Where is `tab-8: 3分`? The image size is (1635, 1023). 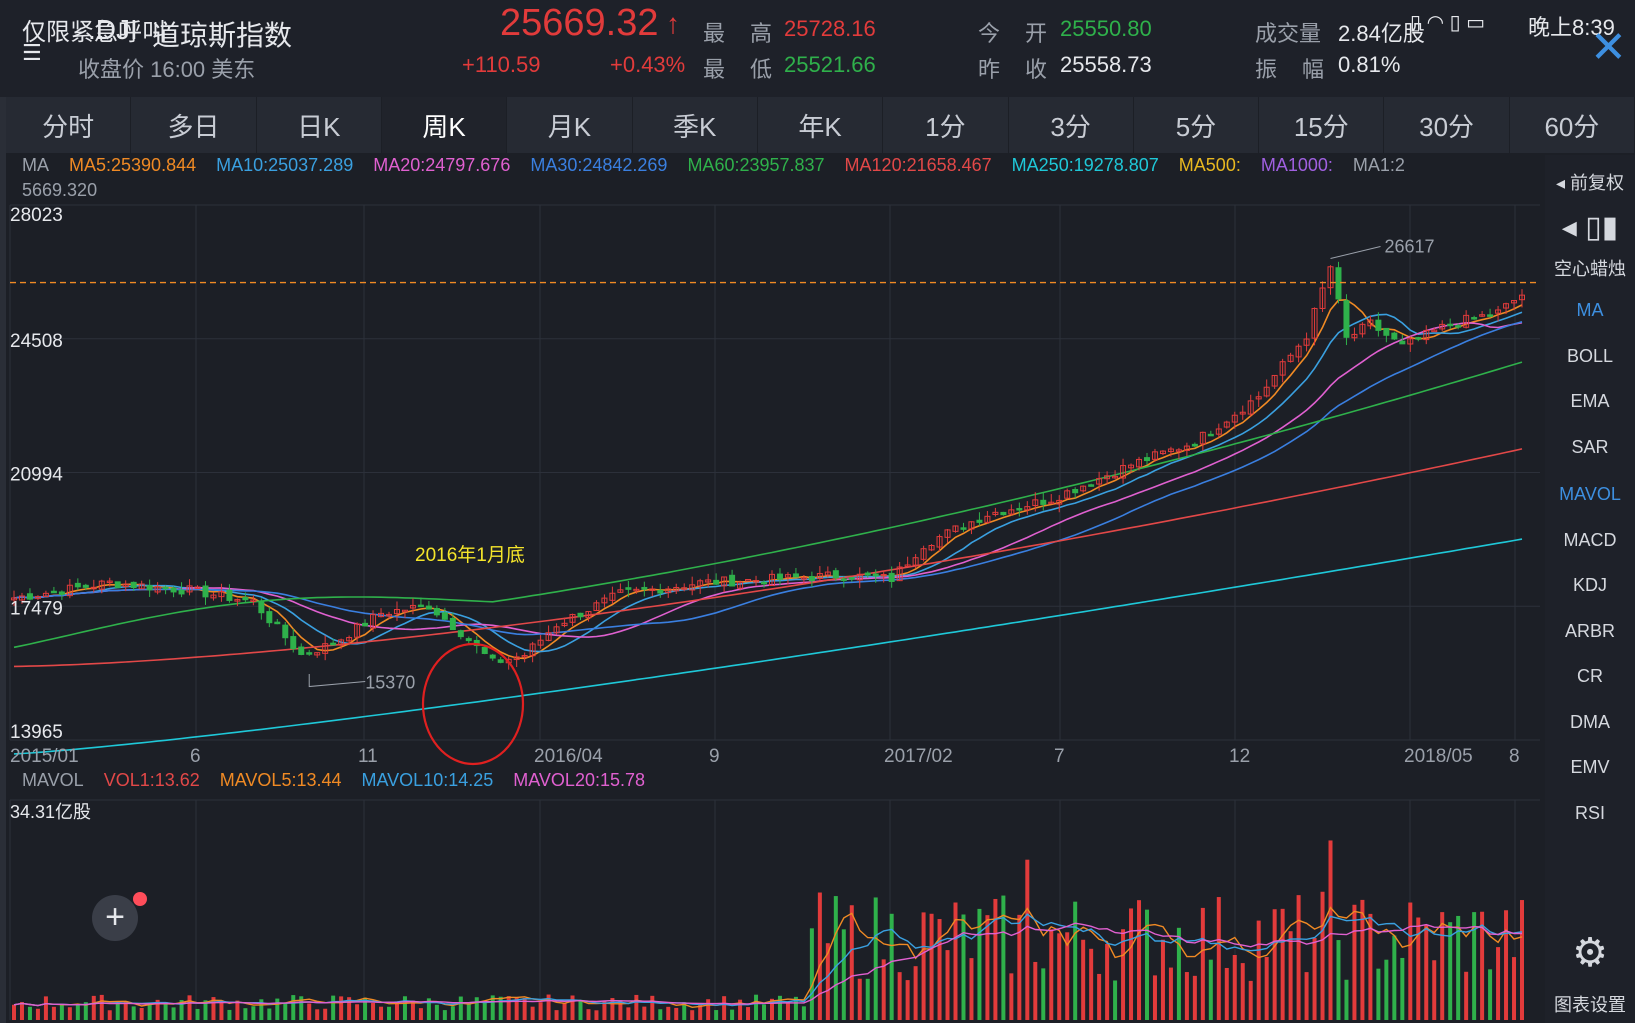
tab-8: 3分 is located at coordinates (1071, 125).